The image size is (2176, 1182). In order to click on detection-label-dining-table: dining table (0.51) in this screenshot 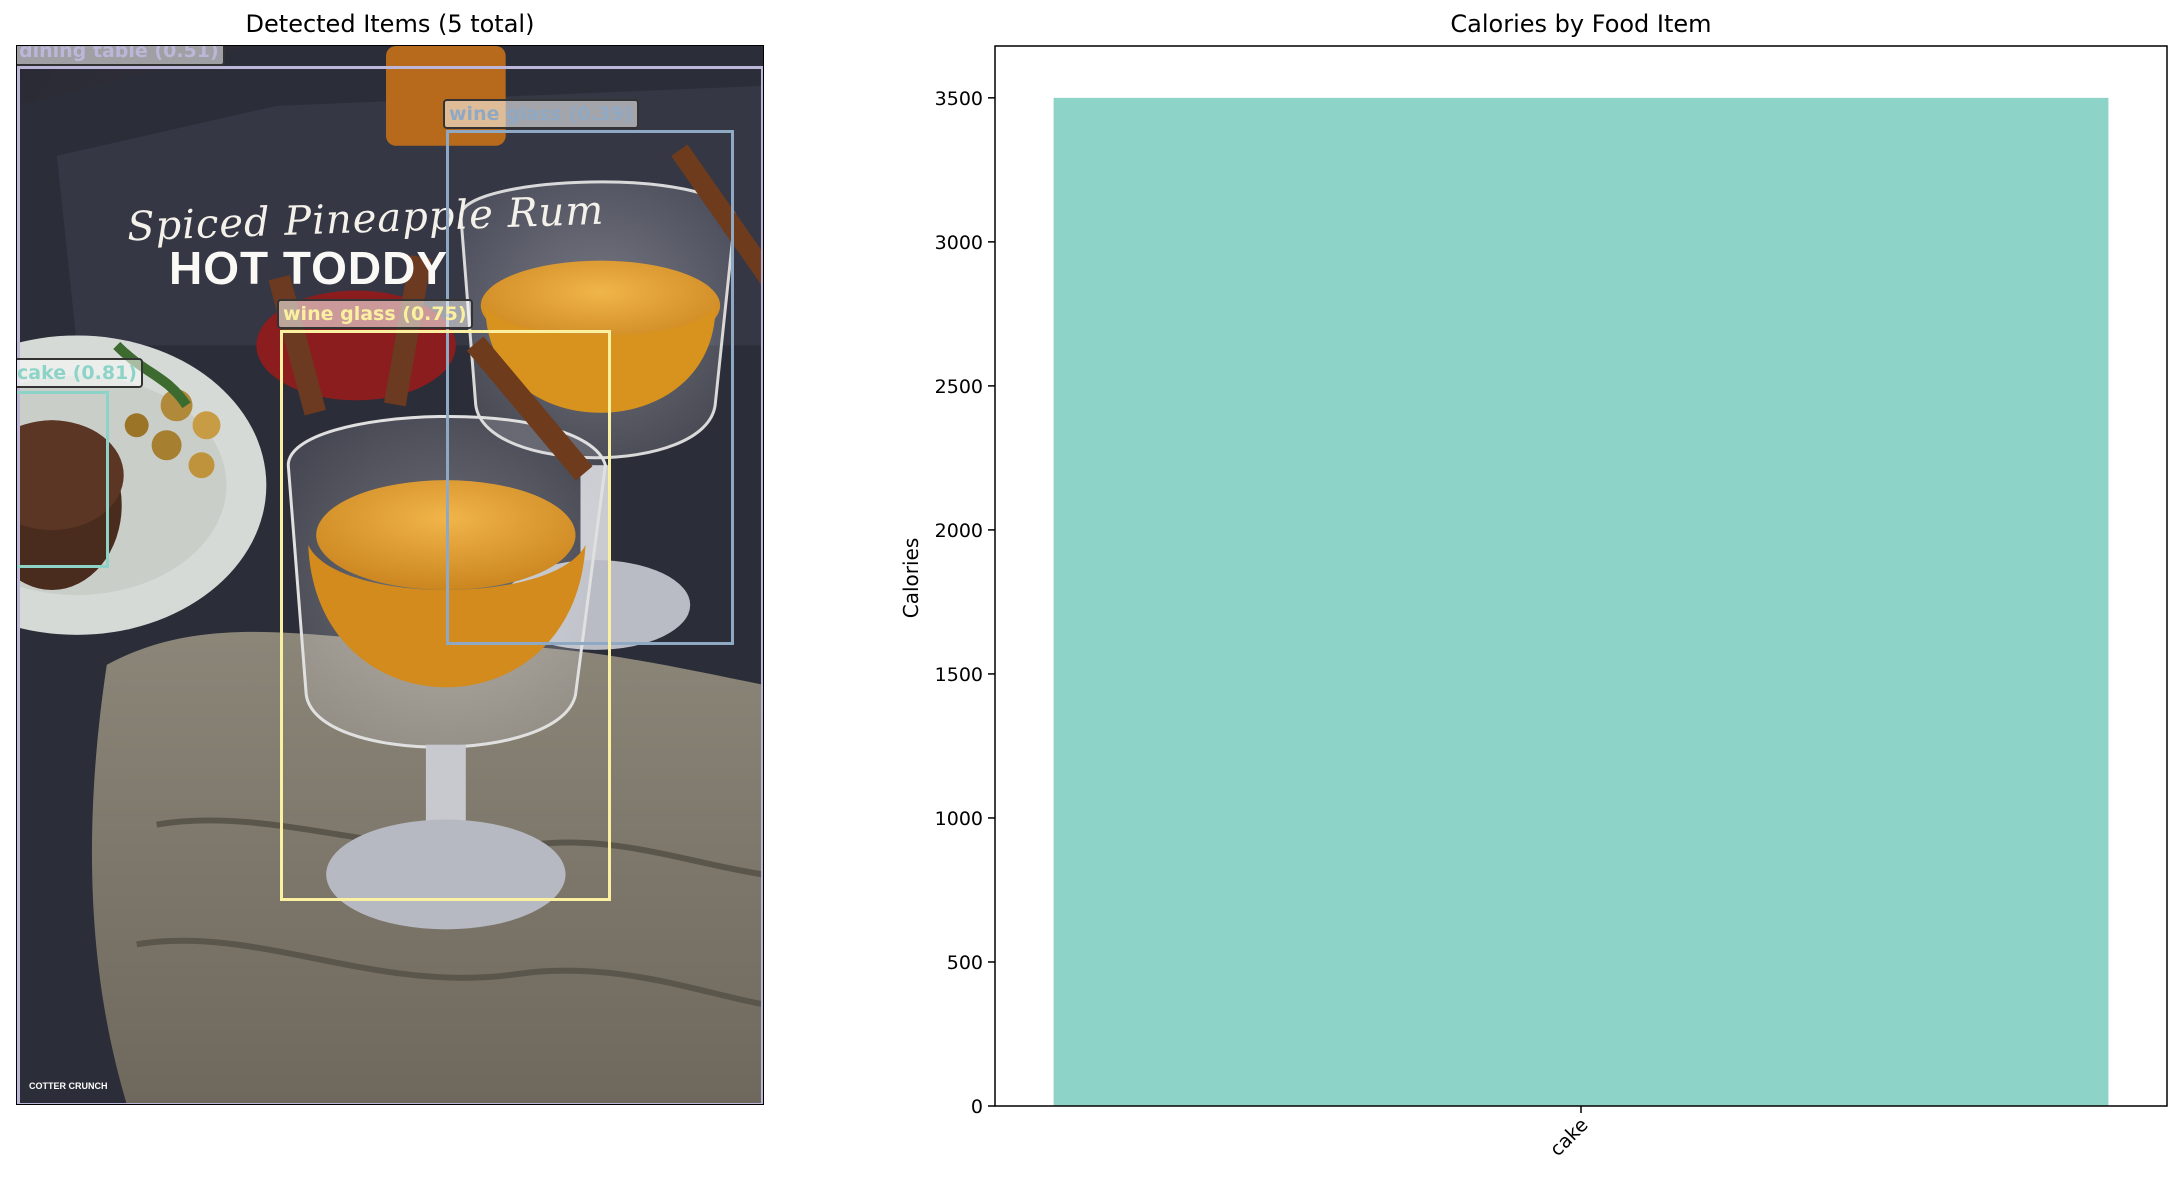, I will do `click(121, 56)`.